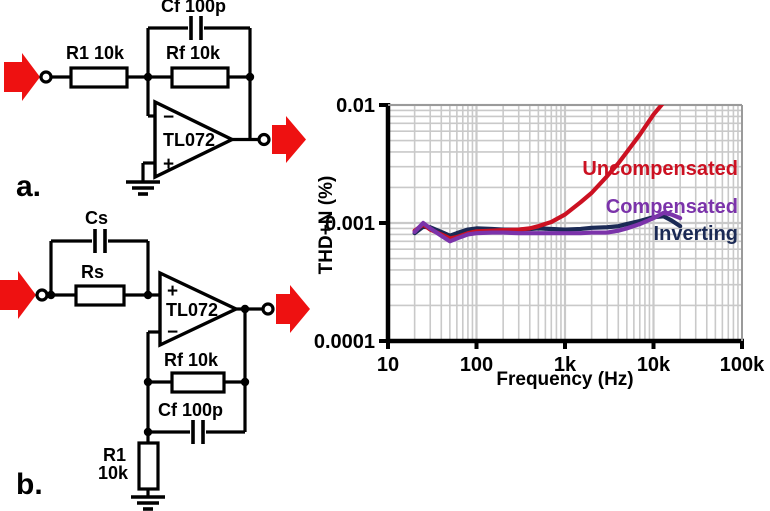  I want to click on ground-symbol-b, so click(148, 503).